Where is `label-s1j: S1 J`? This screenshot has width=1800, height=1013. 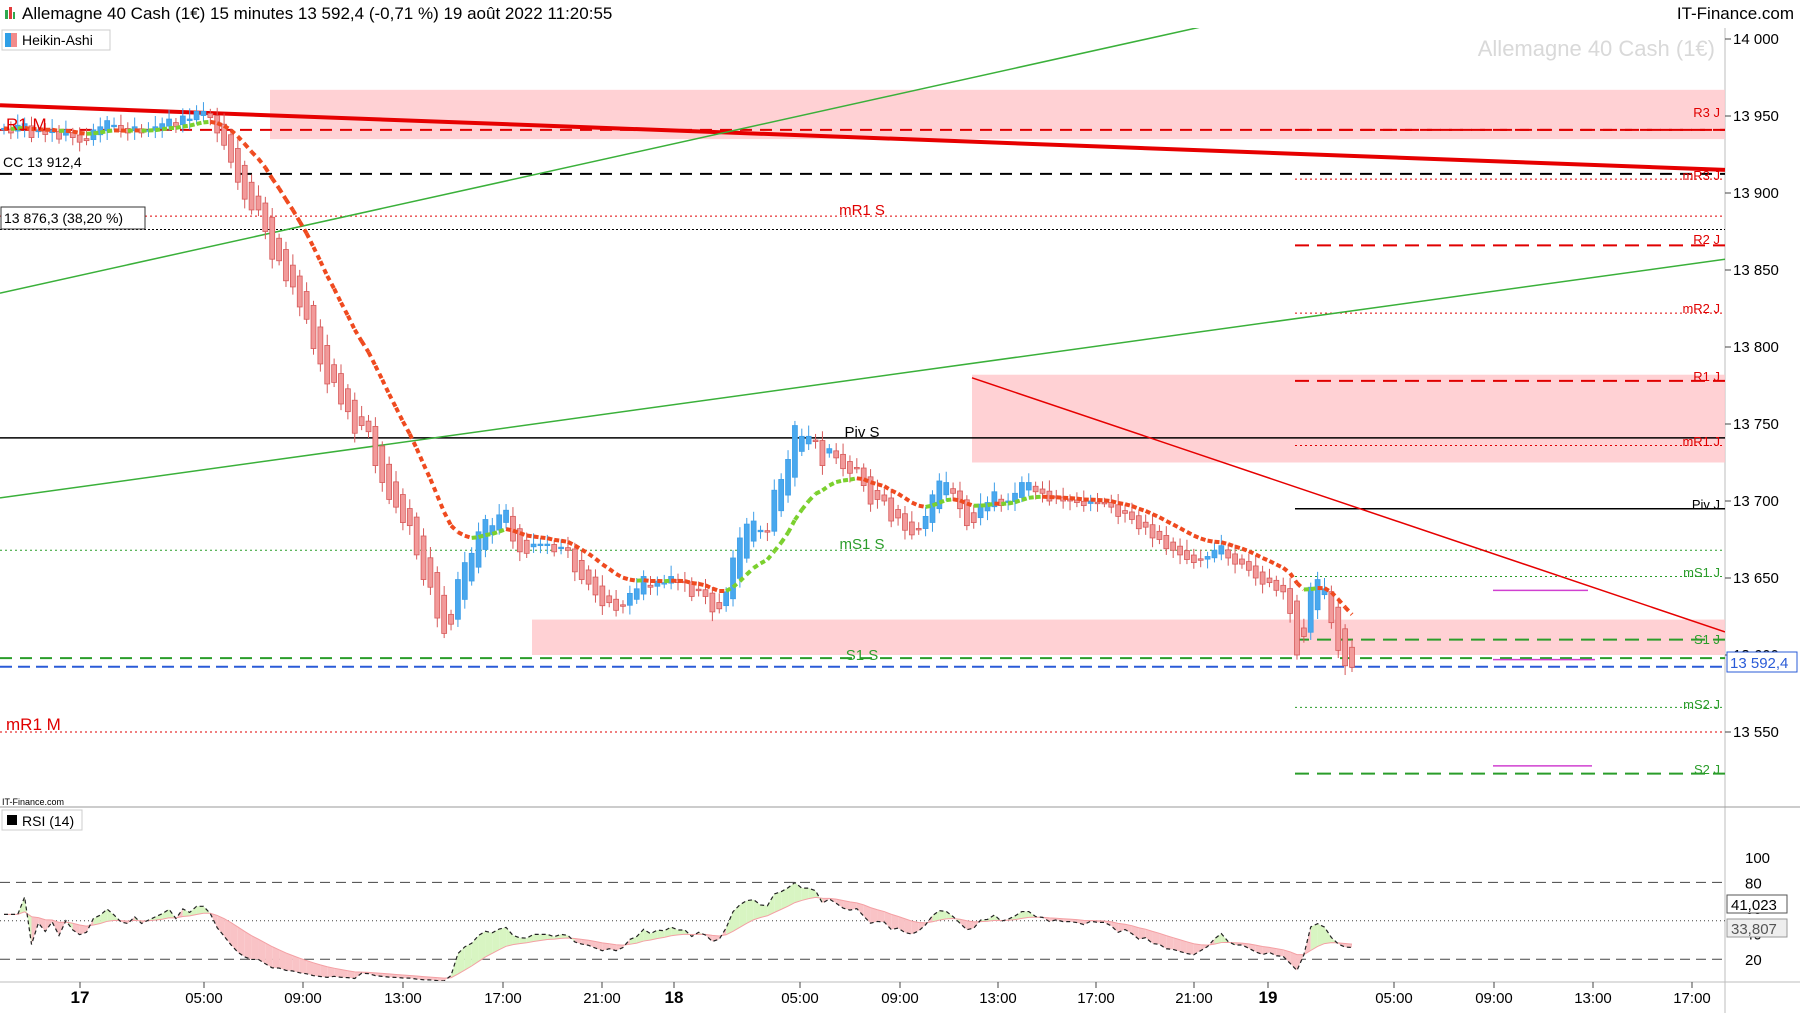
label-s1j: S1 J is located at coordinates (1707, 639).